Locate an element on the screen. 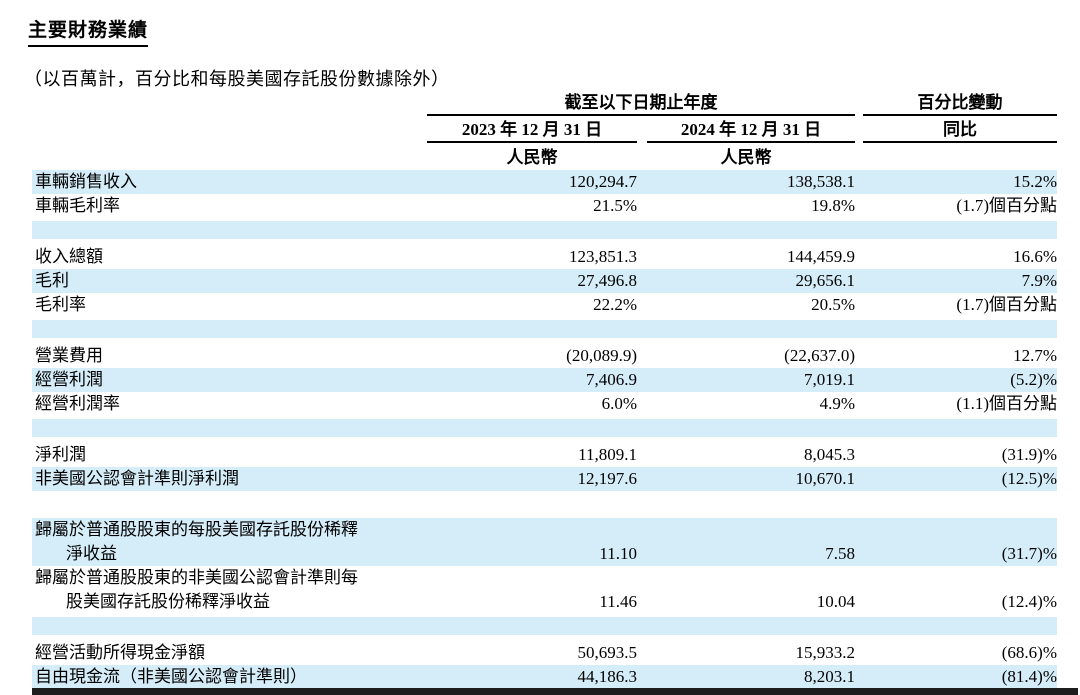 Image resolution: width=1080 pixels, height=695 pixels. table-header-dates-row: 2023 年 12 月 31 日 2024 年 12 月 31 日 同比 is located at coordinates (544, 129).